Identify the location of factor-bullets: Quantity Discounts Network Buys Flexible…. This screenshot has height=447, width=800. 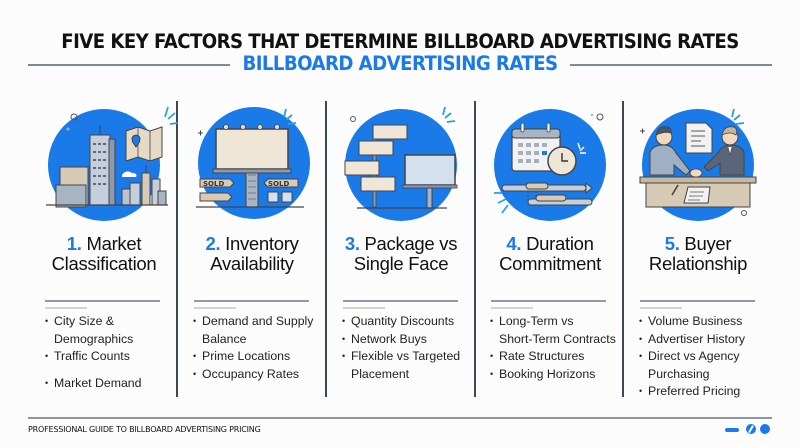
(401, 348).